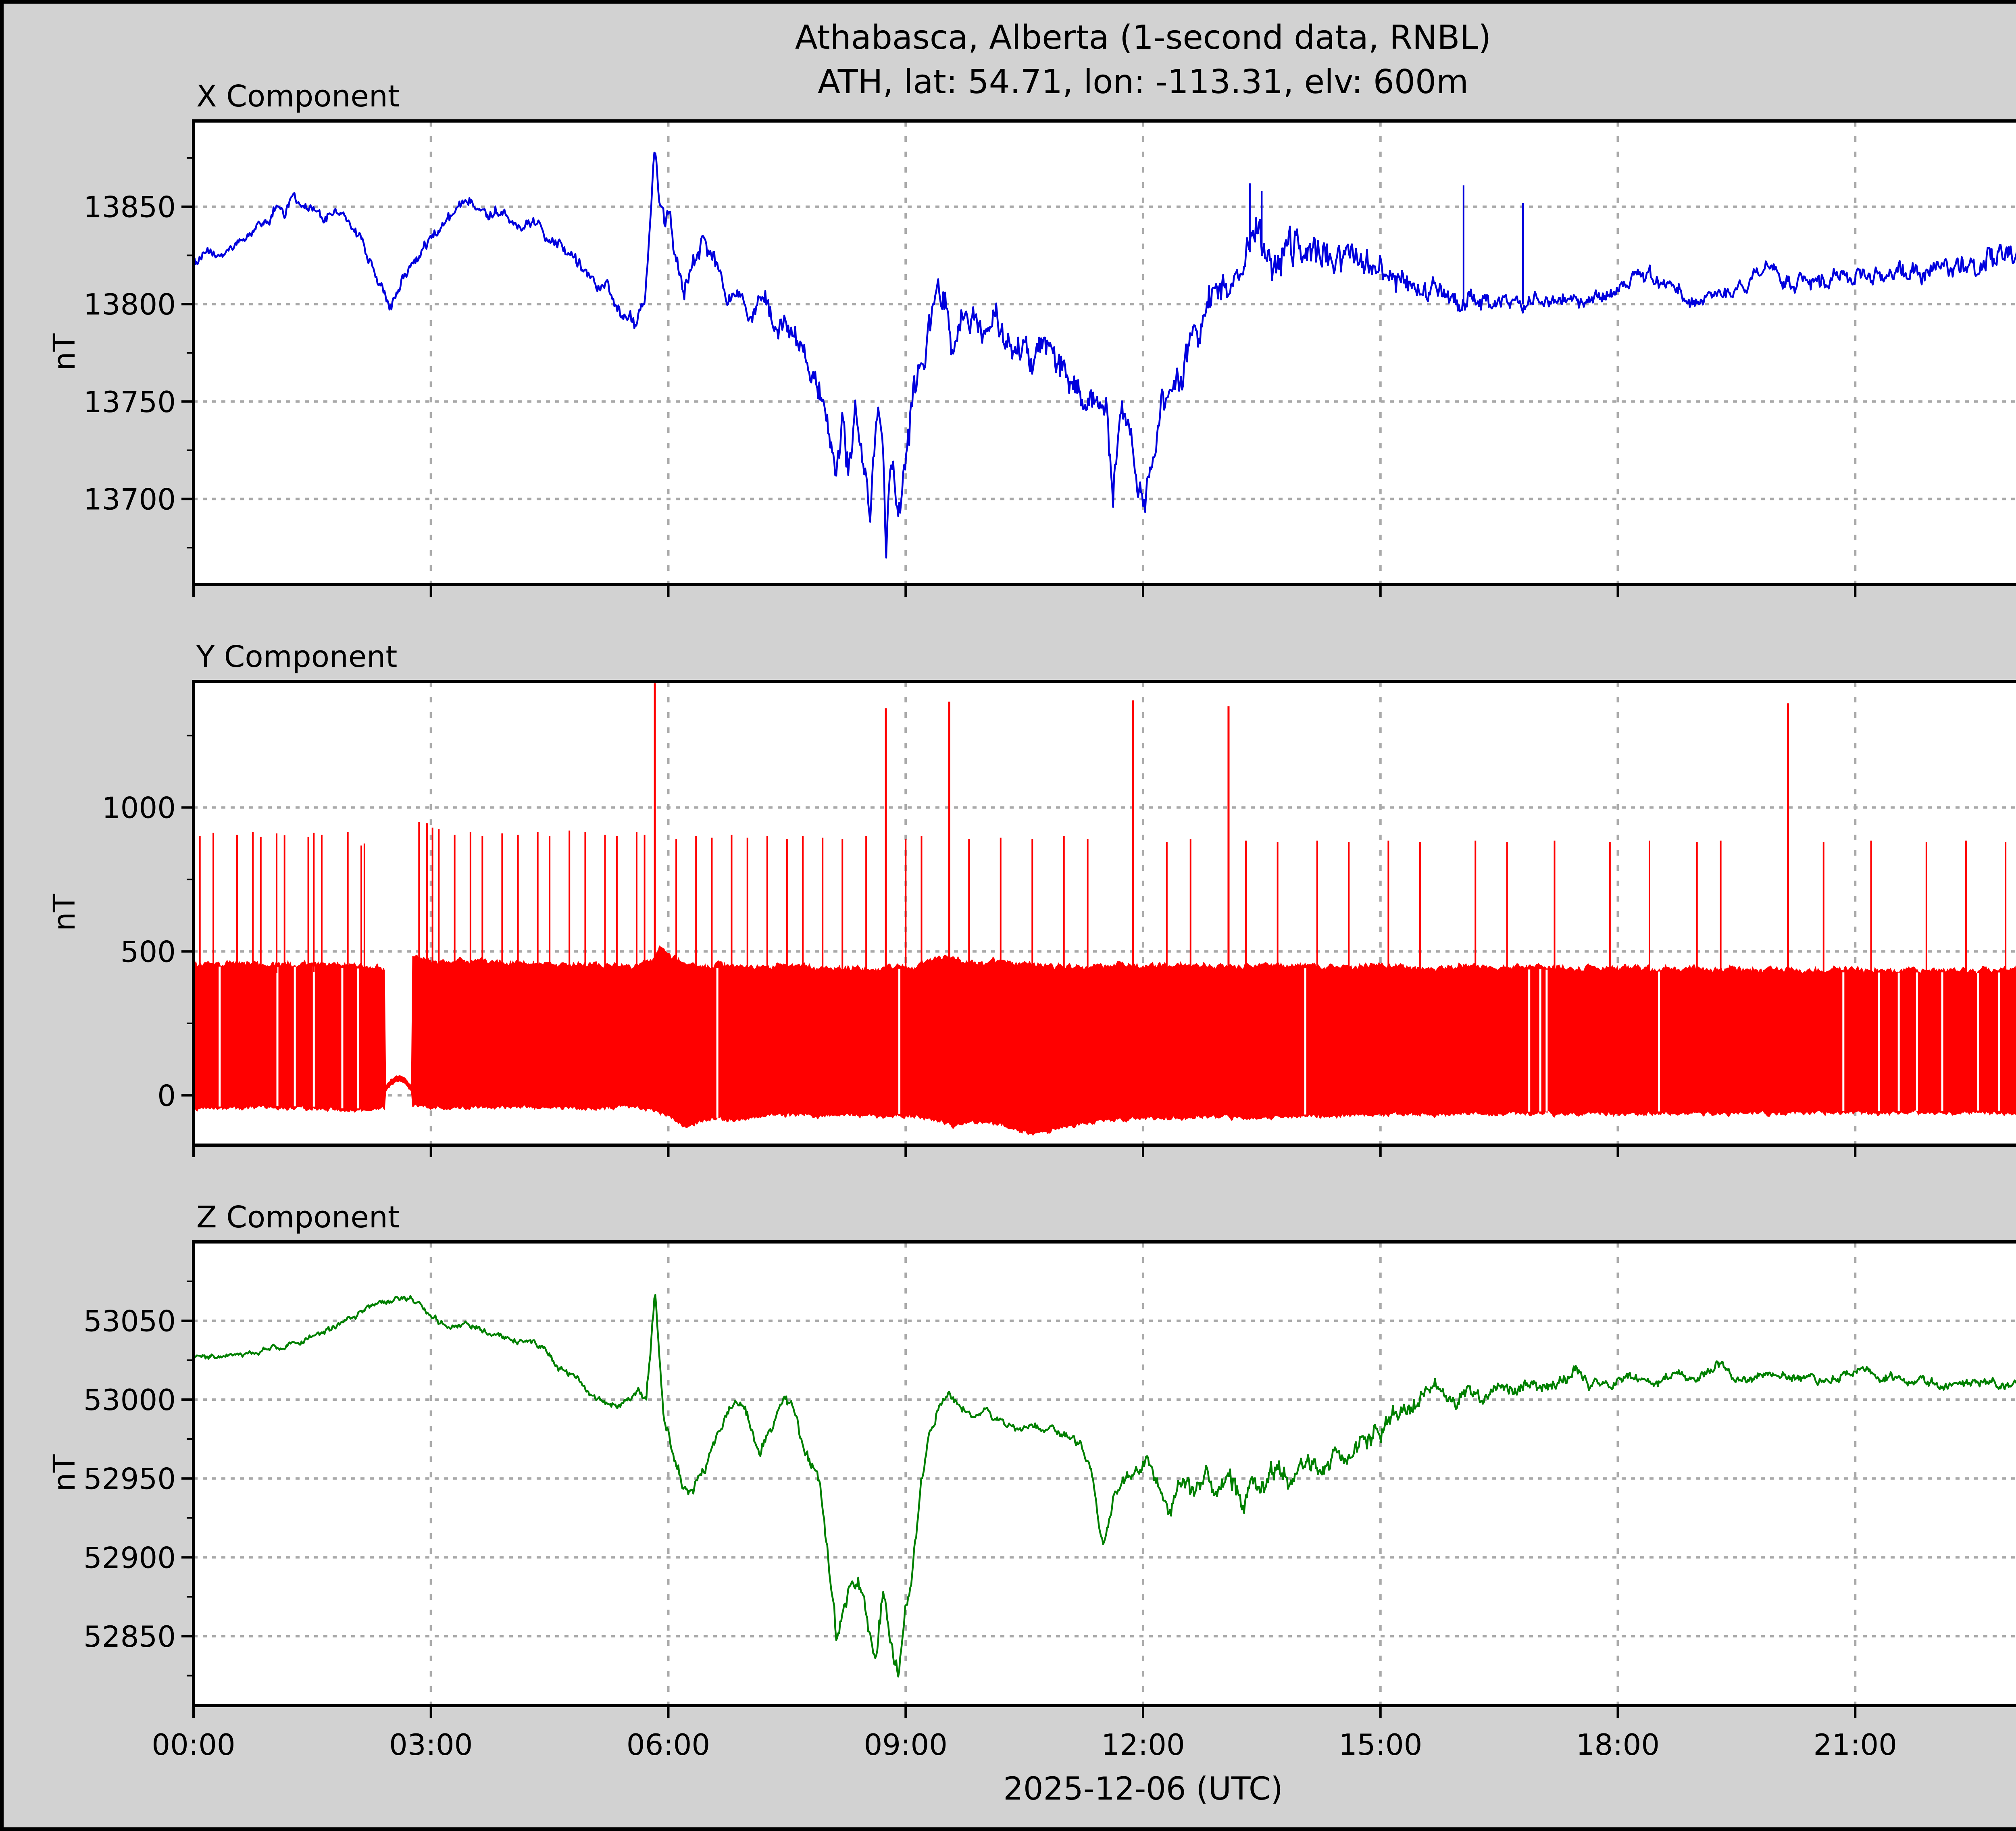 The height and width of the screenshot is (1831, 2016). I want to click on y-tick-label: 53050, so click(129, 1321).